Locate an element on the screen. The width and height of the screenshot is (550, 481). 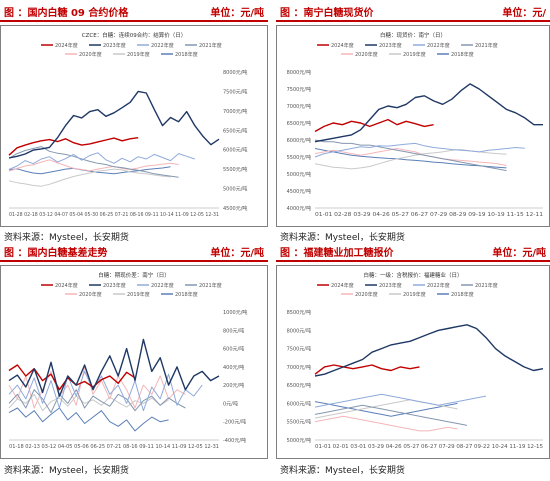
chart-title: 白糖：期现价差：南宁（日） is located at coordinates (134, 275).